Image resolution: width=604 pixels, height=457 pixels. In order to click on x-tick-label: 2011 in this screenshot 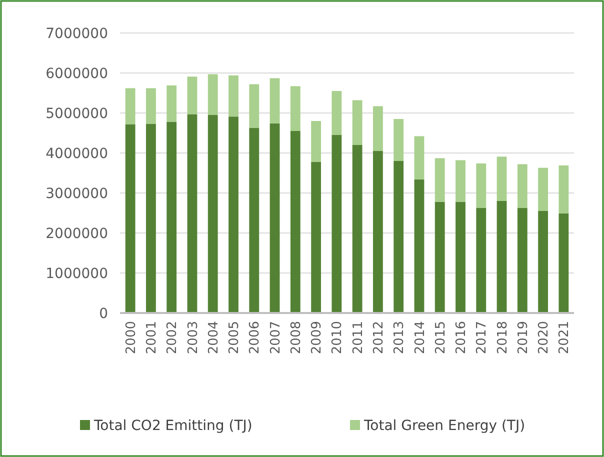, I will do `click(358, 337)`.